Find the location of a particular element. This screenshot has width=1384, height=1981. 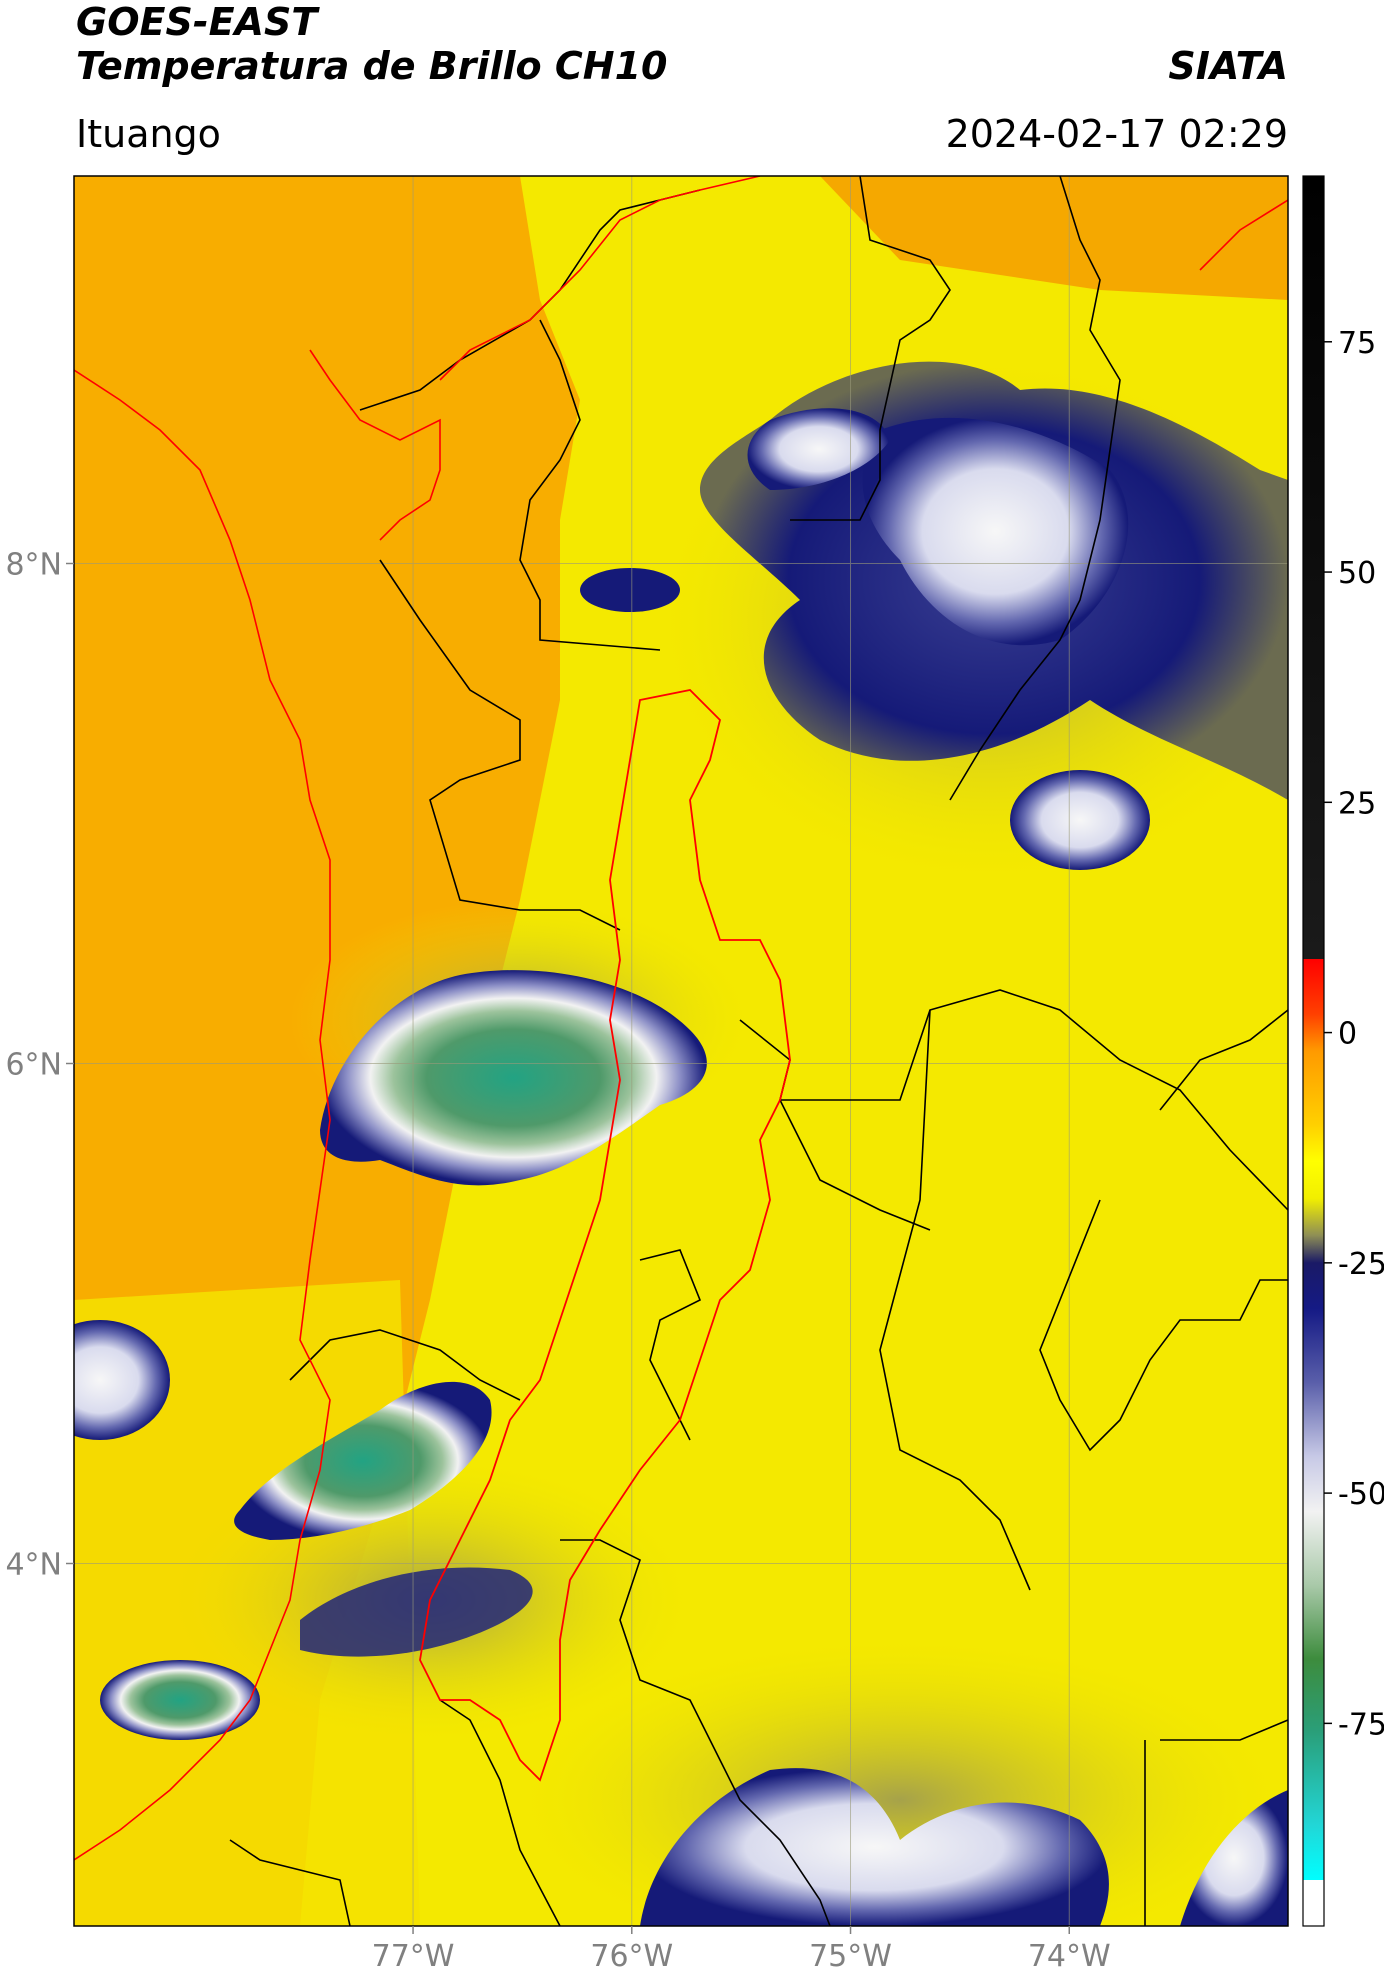

border-magdalena-medio is located at coordinates (1034, 1100).